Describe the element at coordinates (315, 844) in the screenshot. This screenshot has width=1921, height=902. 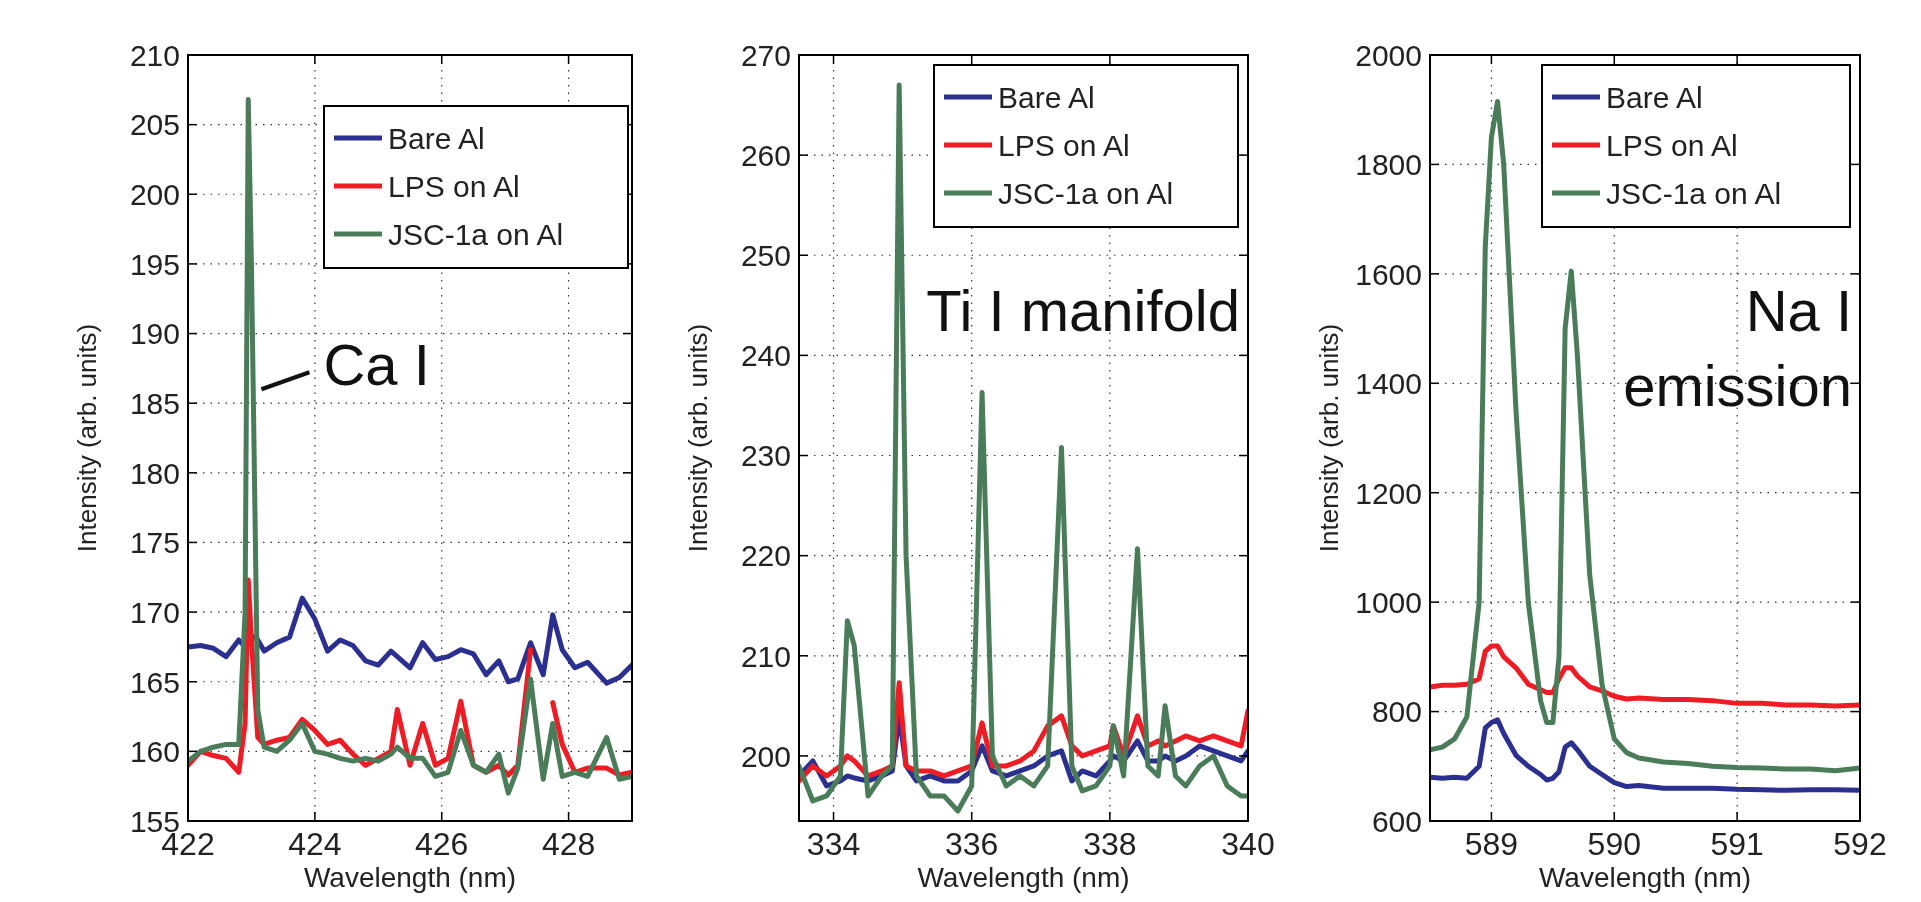
I see `x-tick-label: 424` at that location.